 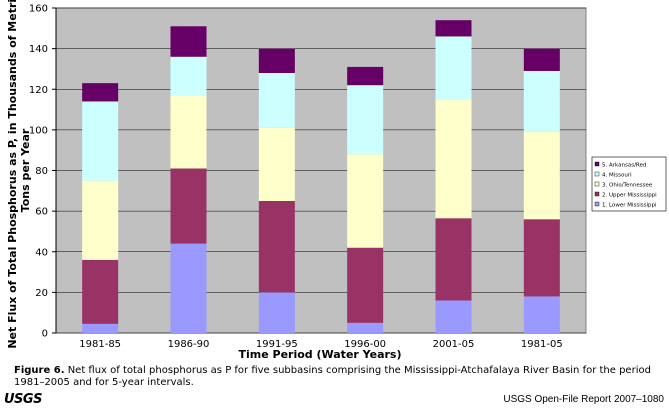 I want to click on y-tick-label: 140, so click(x=38, y=49).